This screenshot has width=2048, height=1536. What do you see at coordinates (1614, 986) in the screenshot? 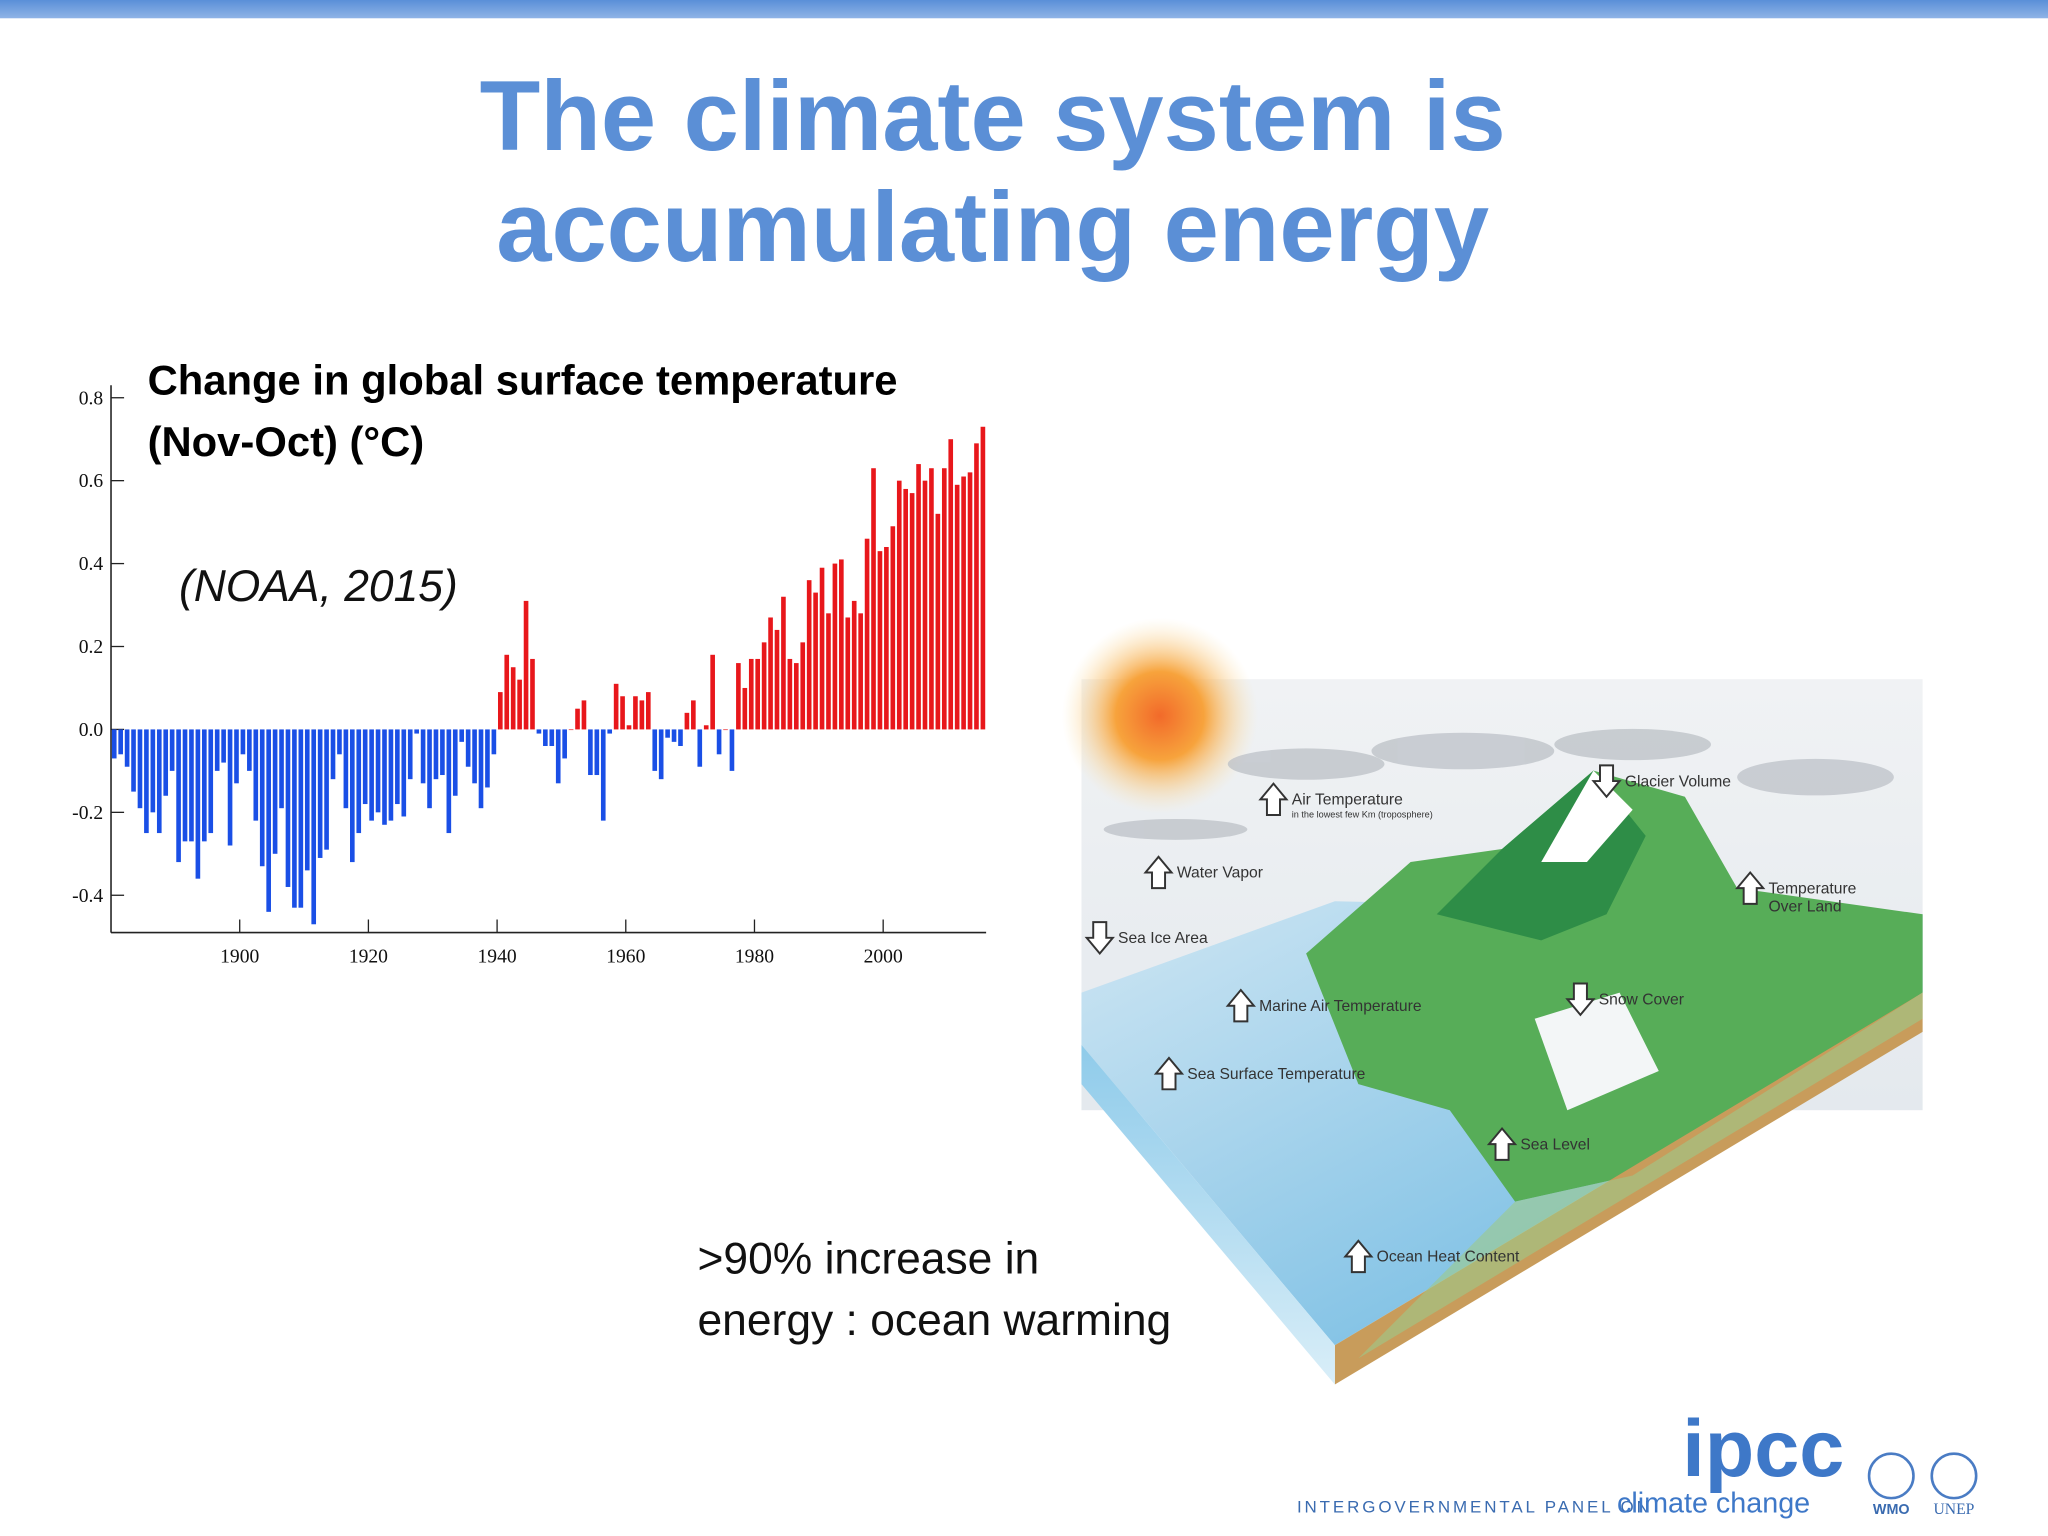
I see `land` at bounding box center [1614, 986].